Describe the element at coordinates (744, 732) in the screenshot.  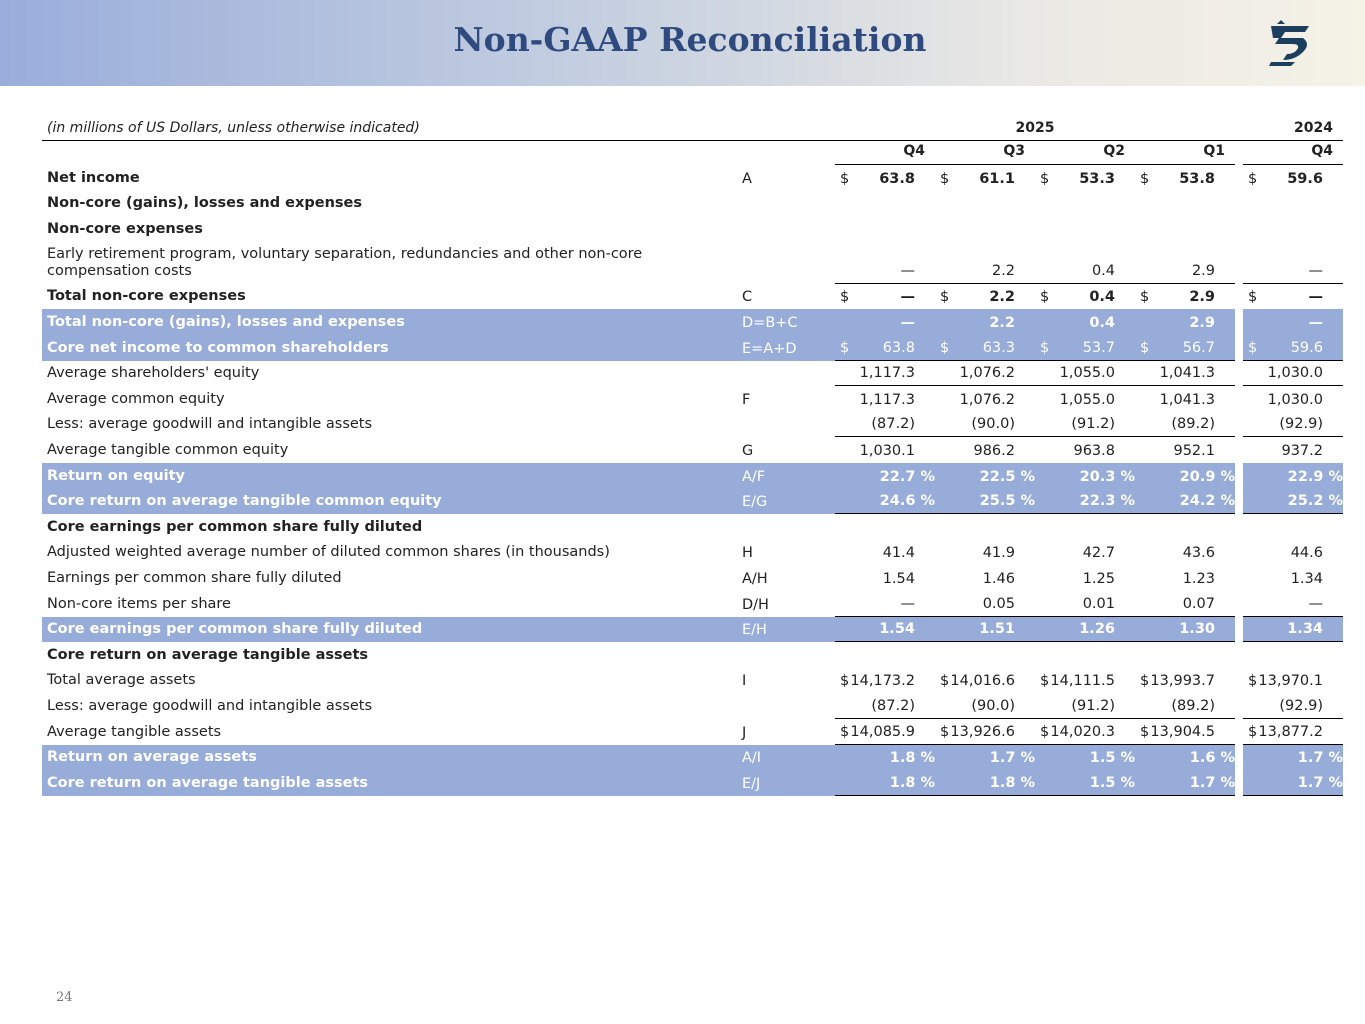
I see `row-code: J` at that location.